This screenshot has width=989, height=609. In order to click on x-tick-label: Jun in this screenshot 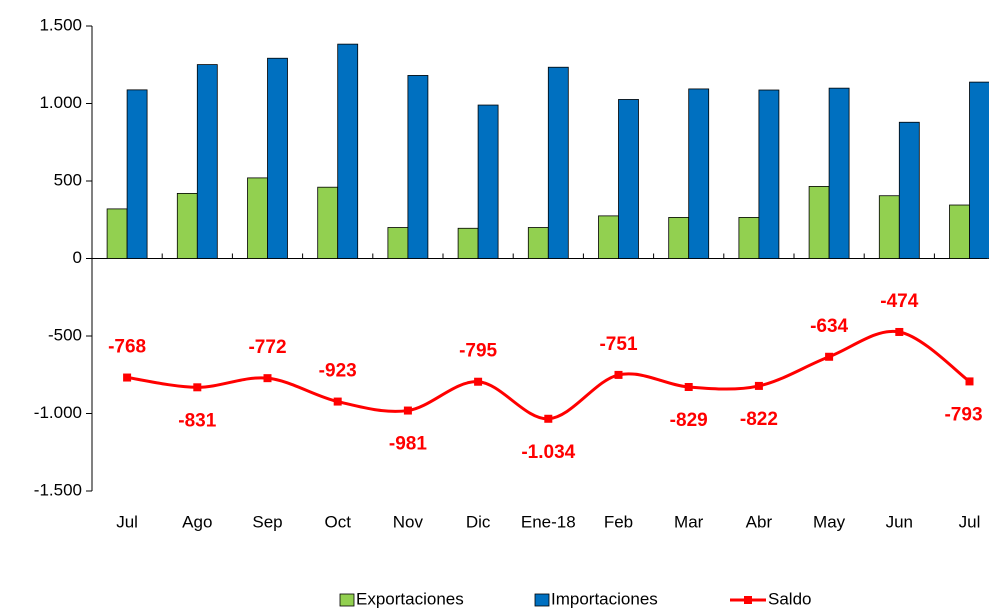, I will do `click(899, 521)`.